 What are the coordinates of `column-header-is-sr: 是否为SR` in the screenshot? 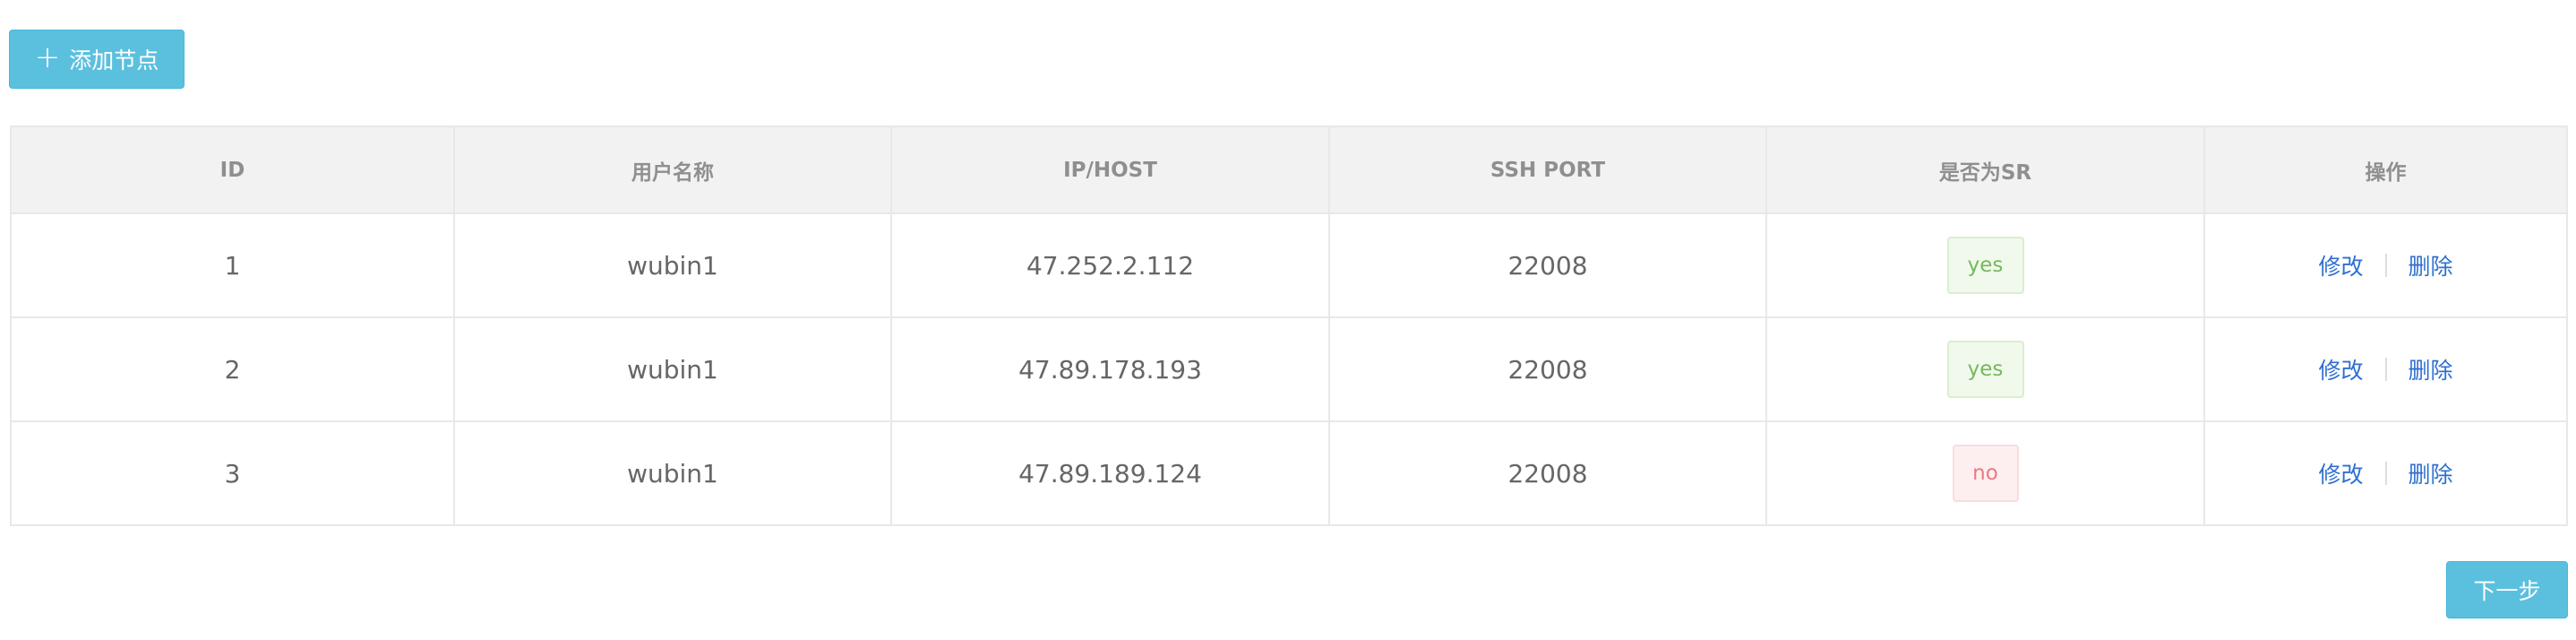 It's located at (1985, 170).